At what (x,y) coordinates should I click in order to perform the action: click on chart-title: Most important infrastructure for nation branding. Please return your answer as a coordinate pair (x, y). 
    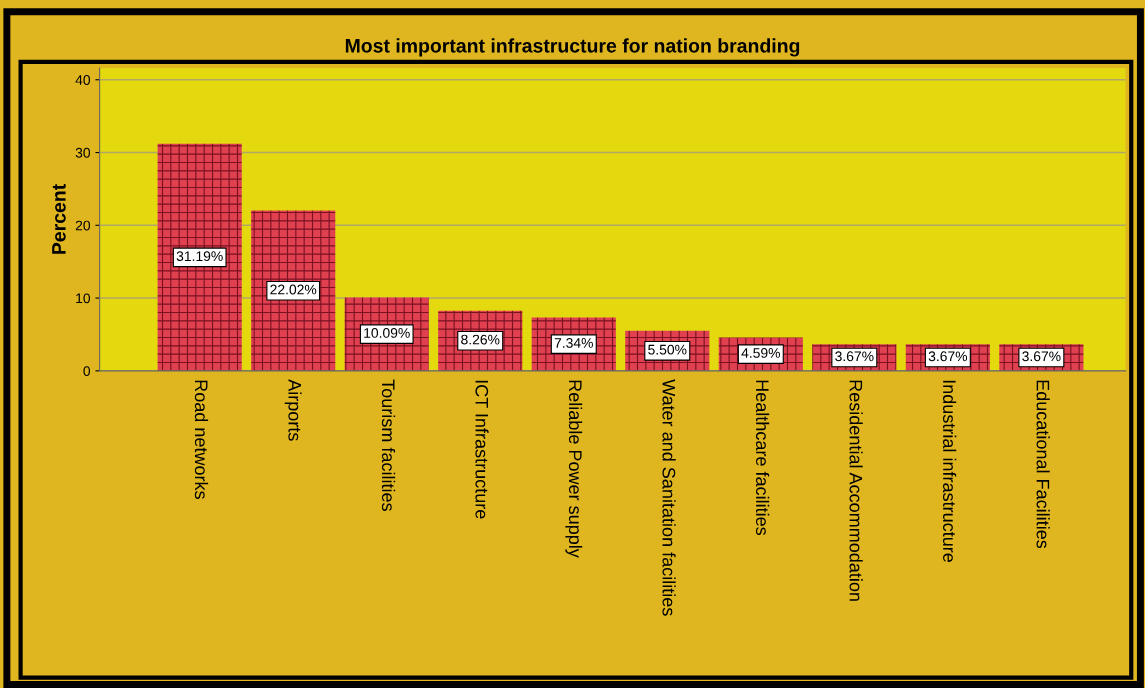
    Looking at the image, I should click on (572, 47).